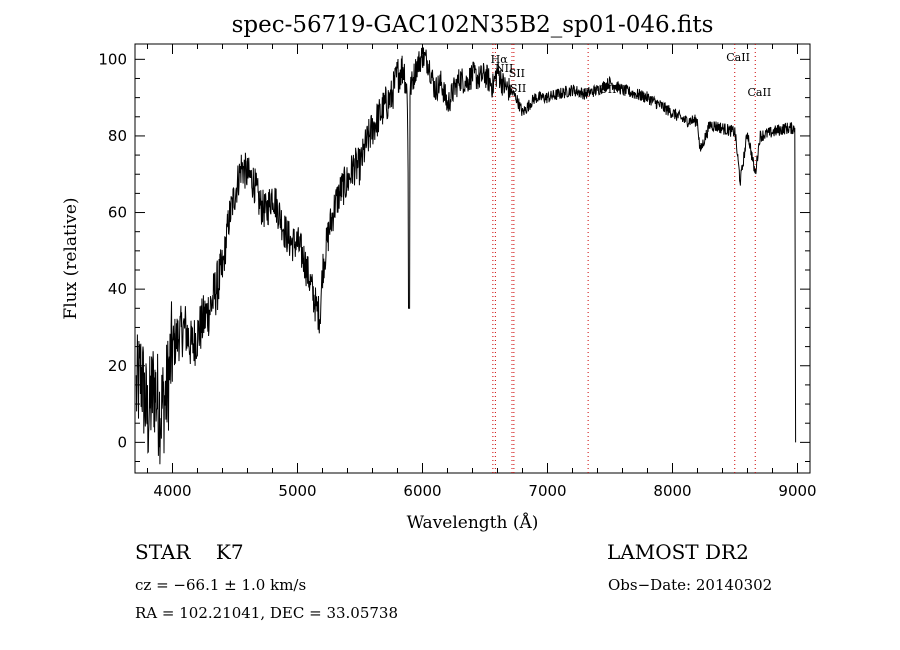 The height and width of the screenshot is (650, 900). Describe the element at coordinates (473, 25) in the screenshot. I see `chart-title: spec-56719-GAC102N35B2_sp01-046.fits` at that location.